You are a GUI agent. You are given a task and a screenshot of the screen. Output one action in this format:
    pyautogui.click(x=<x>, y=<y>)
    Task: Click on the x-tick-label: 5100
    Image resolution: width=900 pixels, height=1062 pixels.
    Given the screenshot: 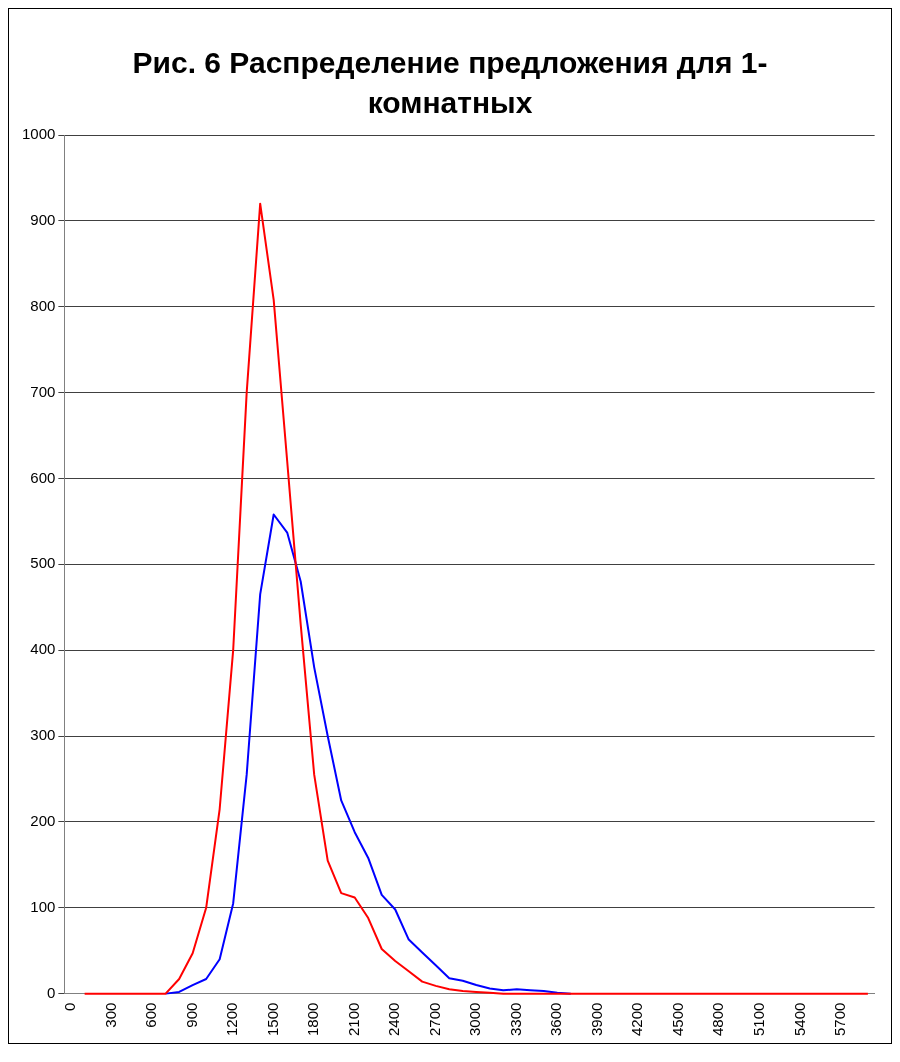 What is the action you would take?
    pyautogui.click(x=758, y=1019)
    